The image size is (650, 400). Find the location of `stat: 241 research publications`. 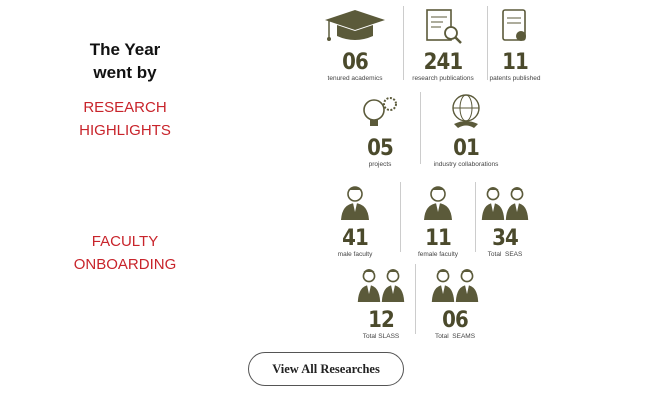

stat: 241 research publications is located at coordinates (443, 44).